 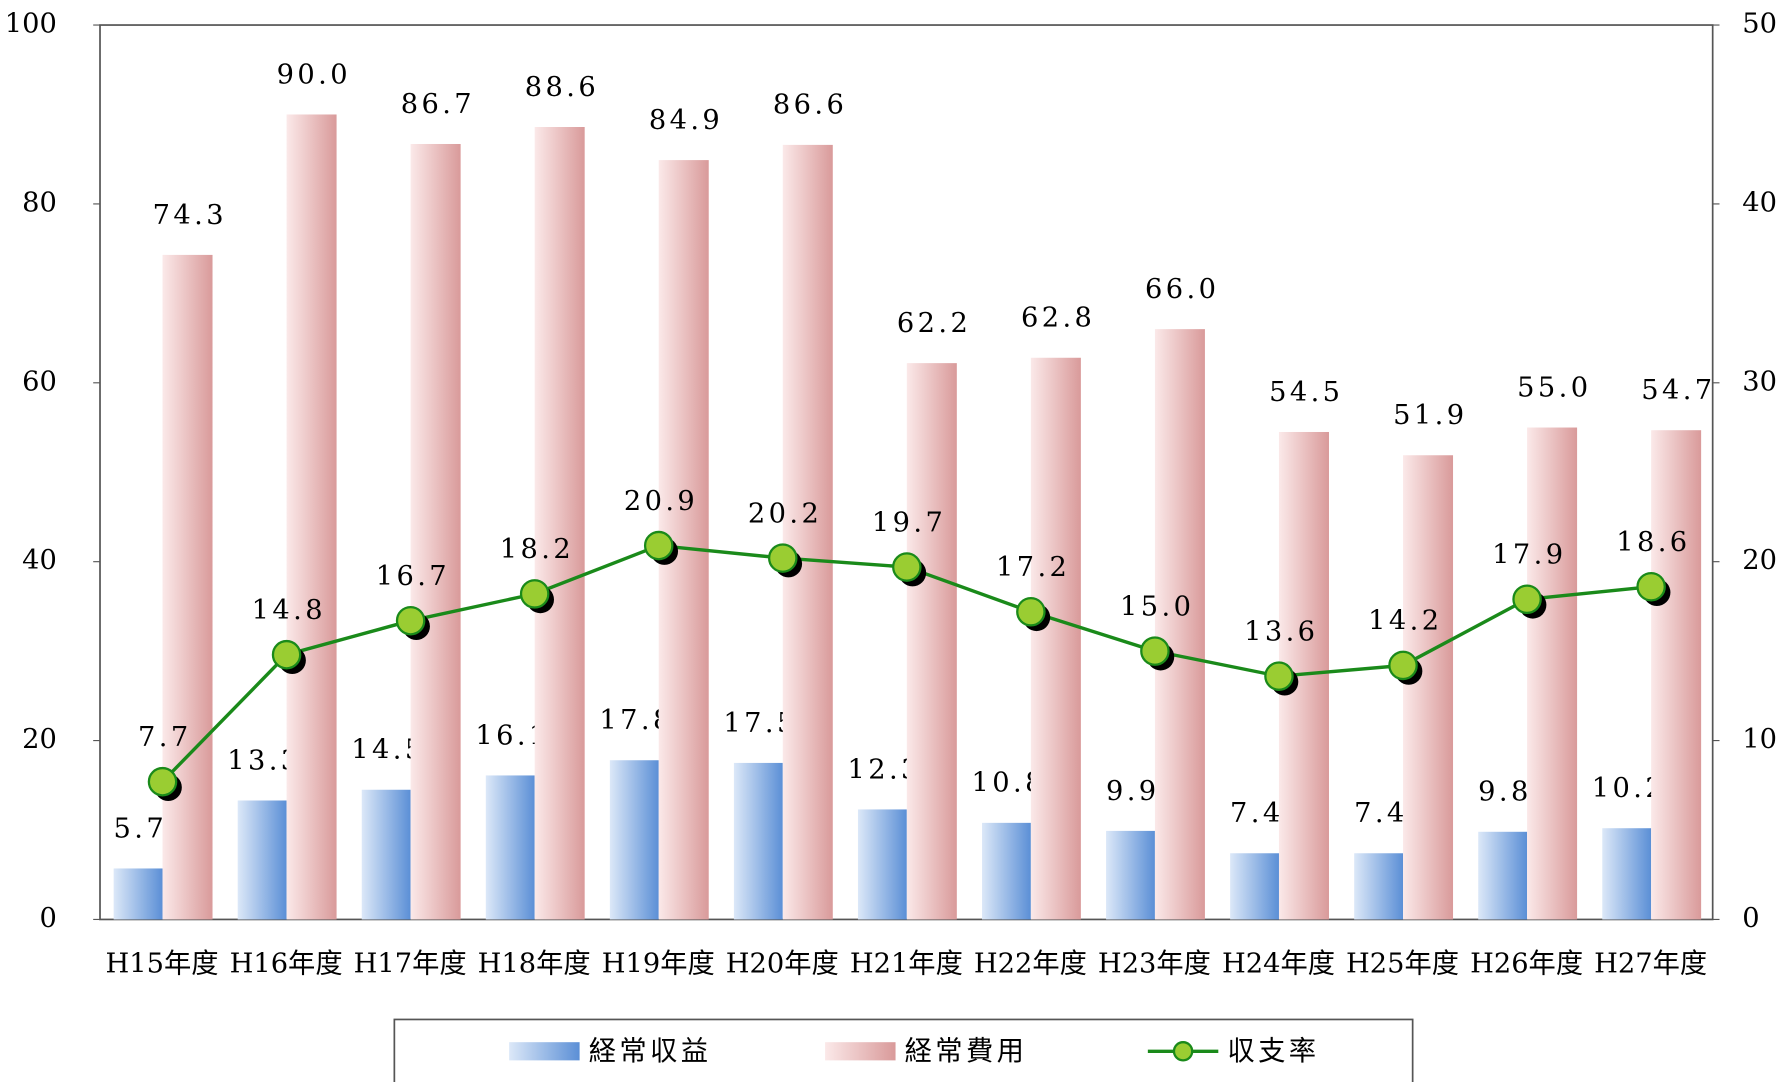 I want to click on y2-tick-label: 10, so click(x=1759, y=739).